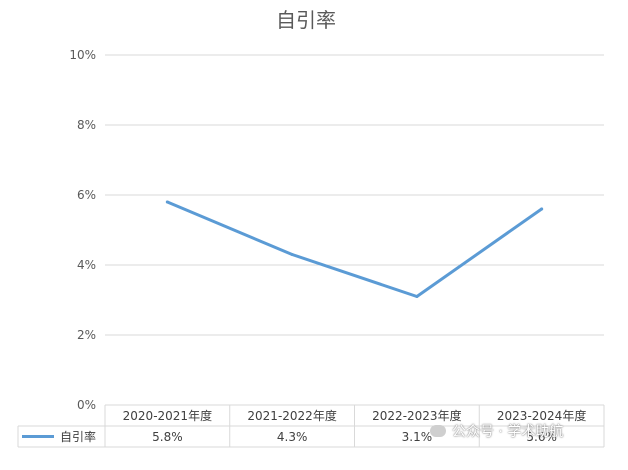  Describe the element at coordinates (438, 431) in the screenshot. I see `wechat-icon` at that location.